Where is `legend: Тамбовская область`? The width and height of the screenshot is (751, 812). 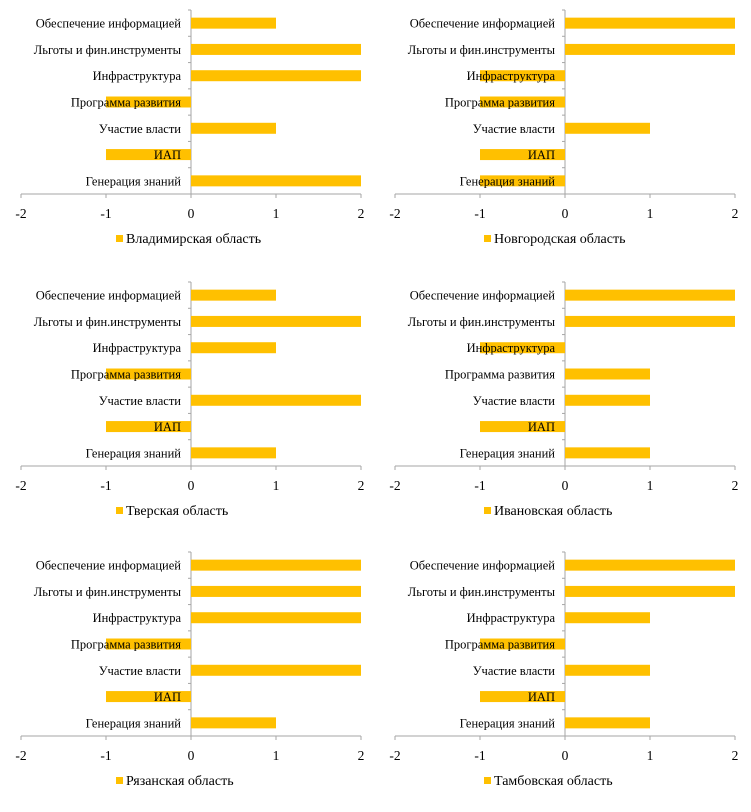 legend: Тамбовская область is located at coordinates (548, 781).